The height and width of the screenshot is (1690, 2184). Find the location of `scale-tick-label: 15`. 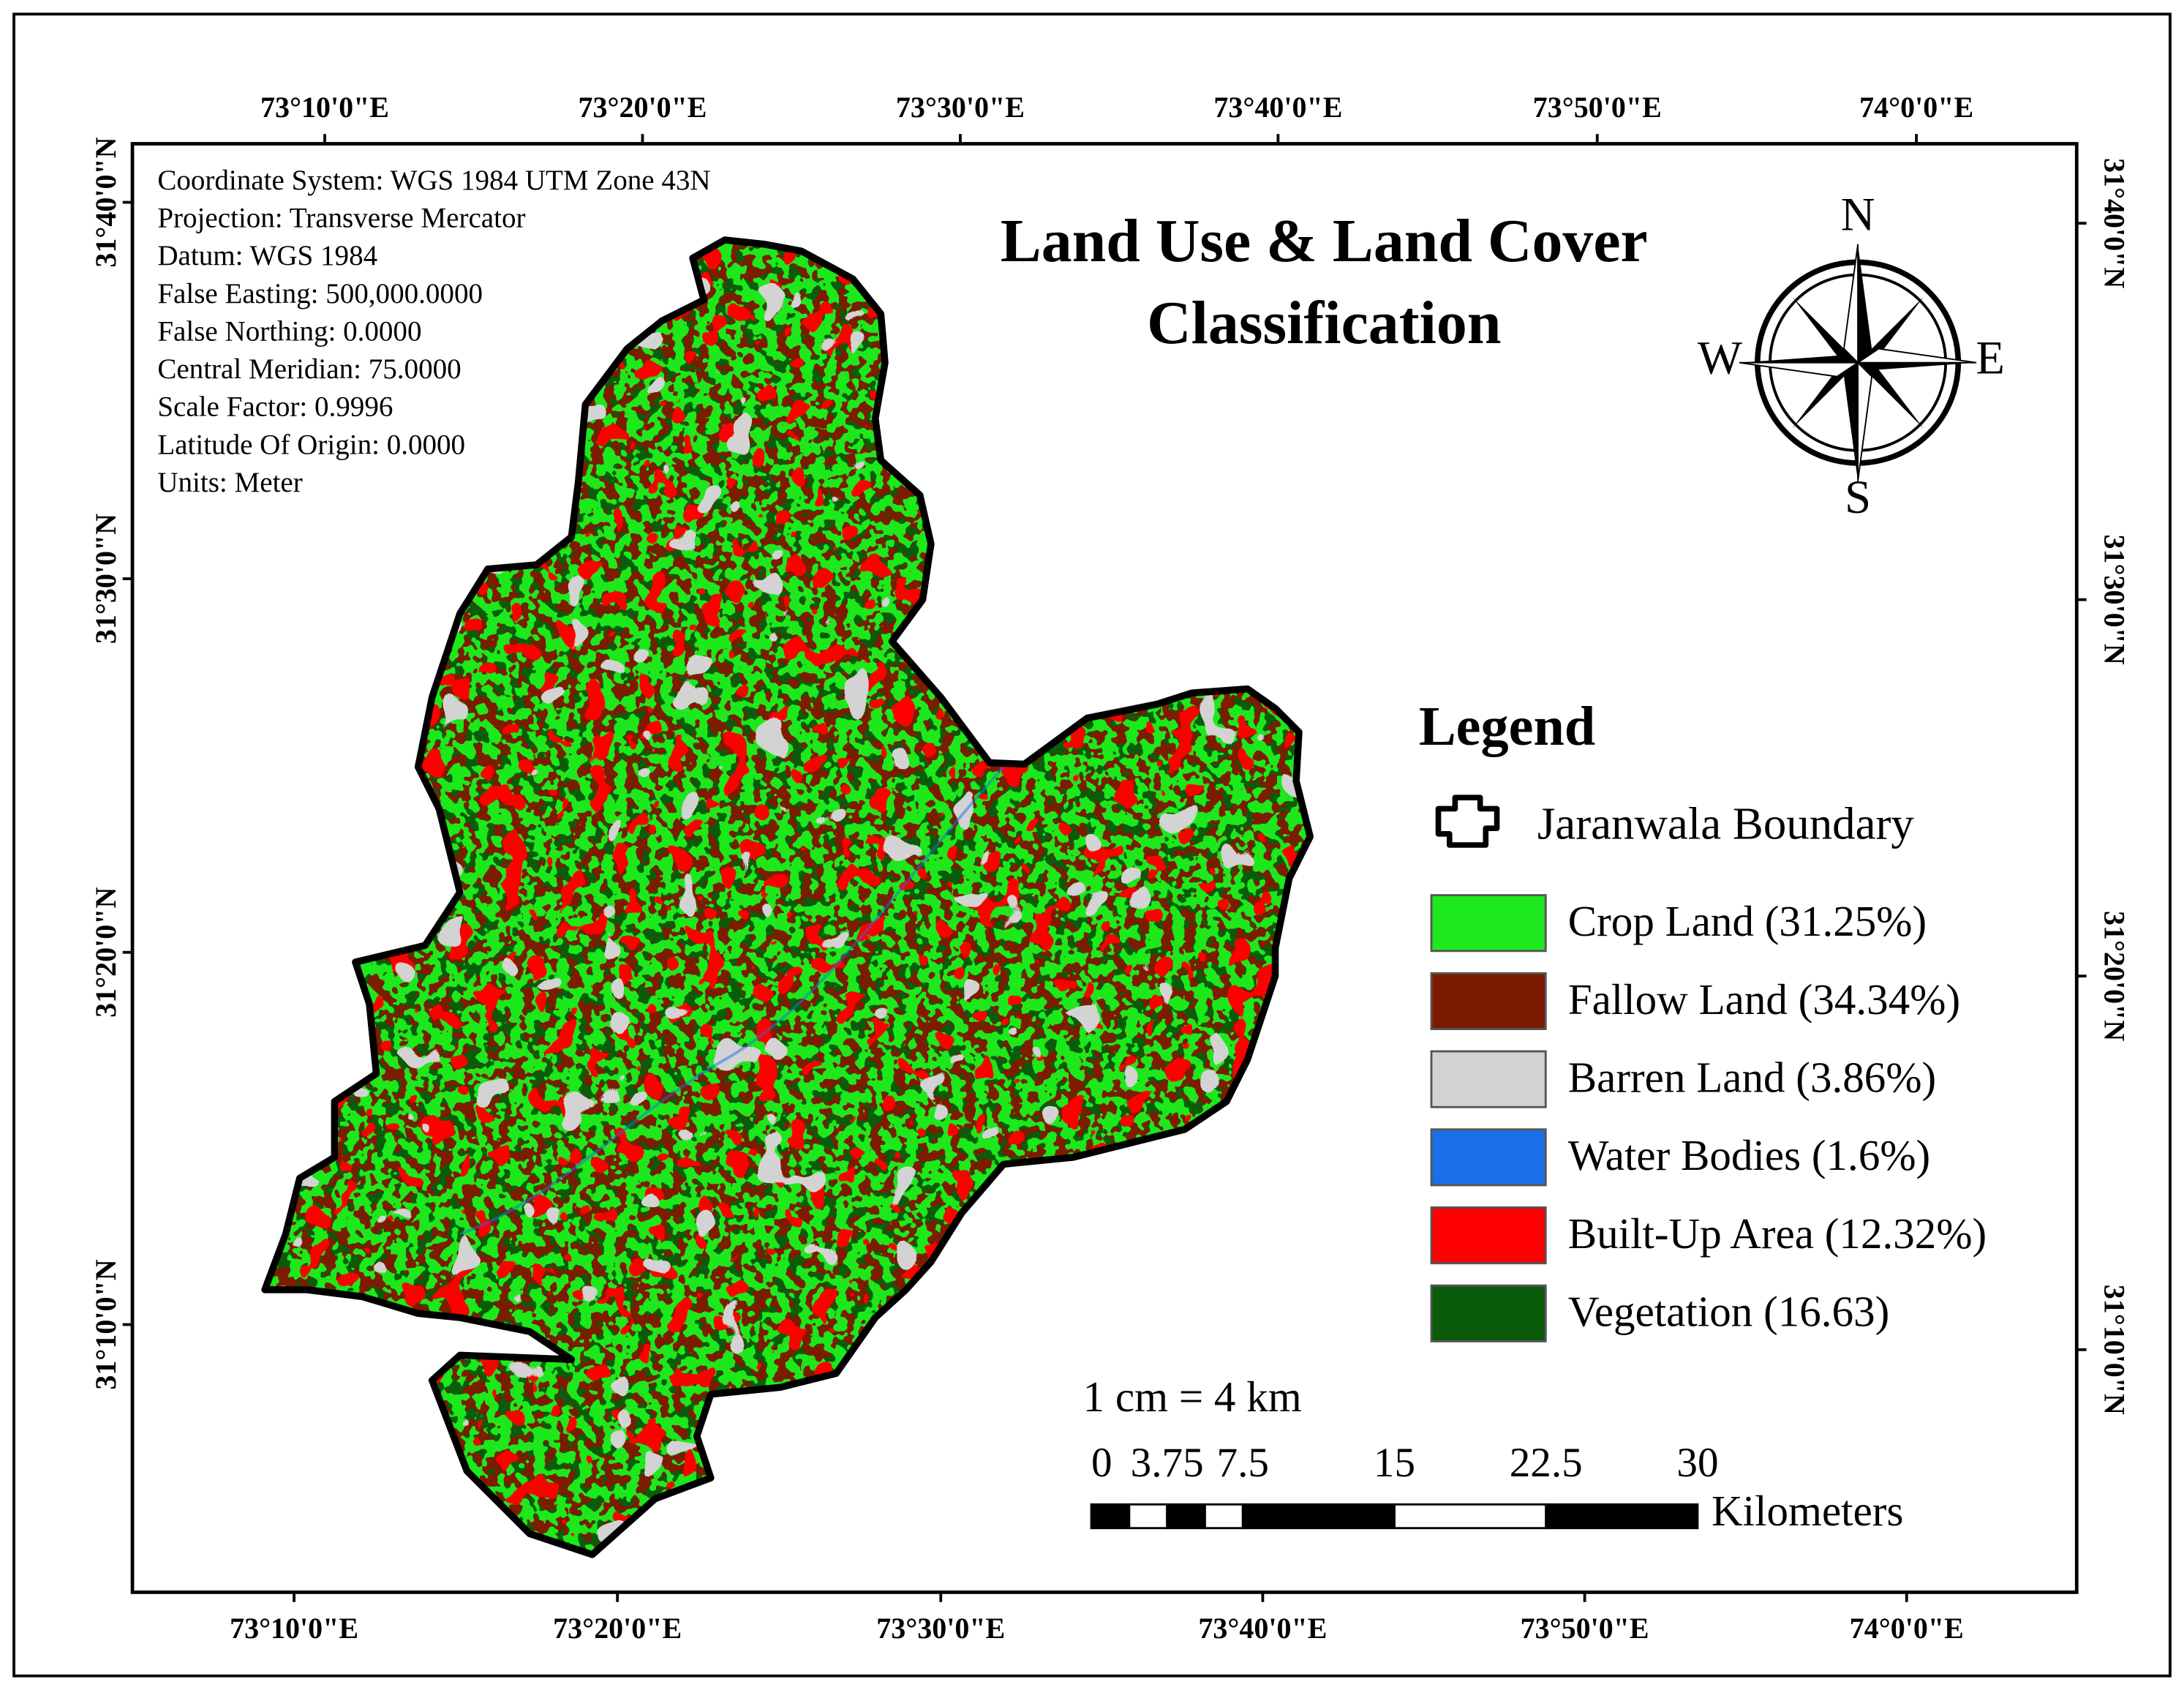

scale-tick-label: 15 is located at coordinates (1394, 1463).